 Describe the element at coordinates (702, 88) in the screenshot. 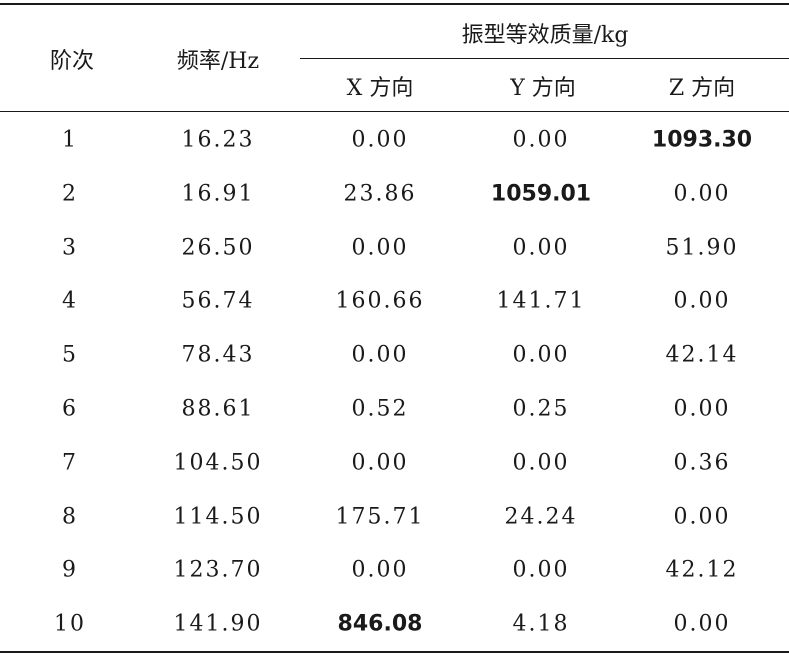

I see `header-z-direction: Z 方向` at that location.